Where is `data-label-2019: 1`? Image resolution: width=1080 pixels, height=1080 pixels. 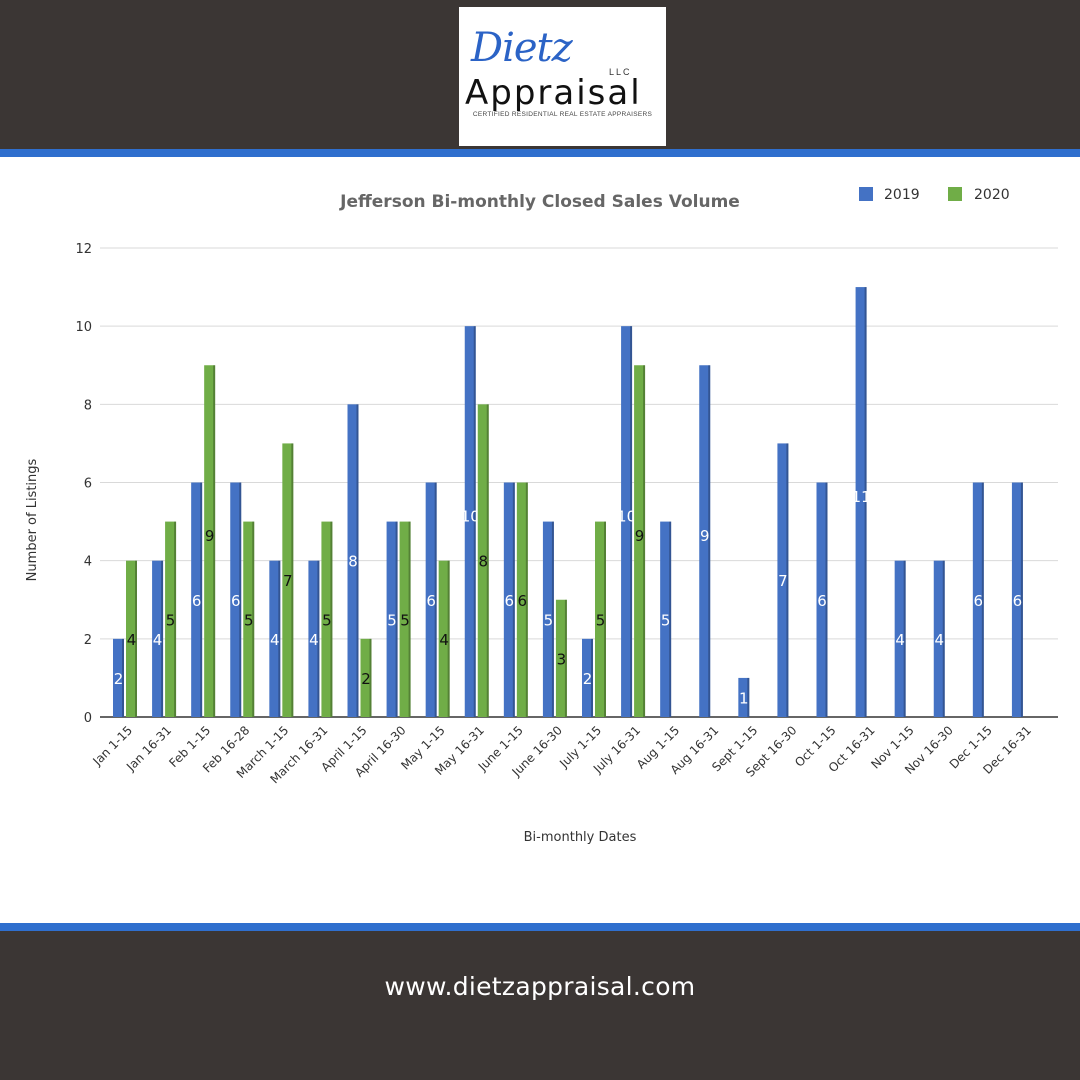
data-label-2019: 1 is located at coordinates (744, 698).